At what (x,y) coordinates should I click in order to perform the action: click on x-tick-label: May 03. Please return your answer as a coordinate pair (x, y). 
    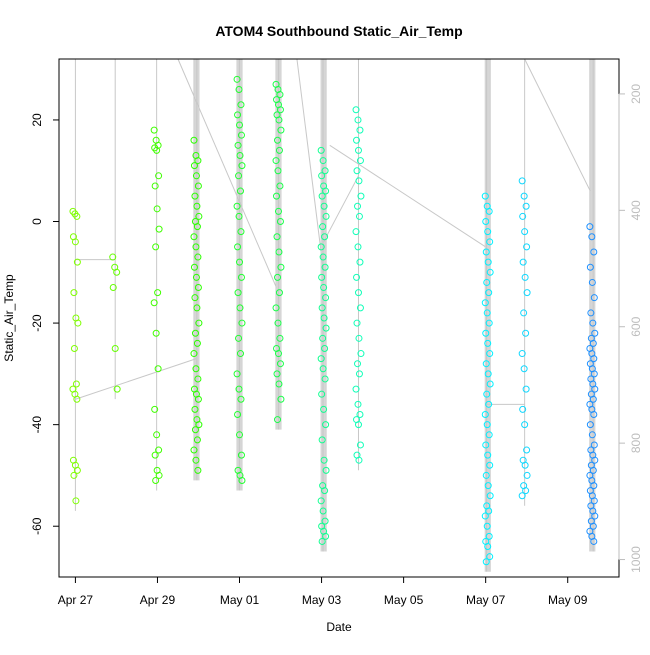
    Looking at the image, I should click on (322, 600).